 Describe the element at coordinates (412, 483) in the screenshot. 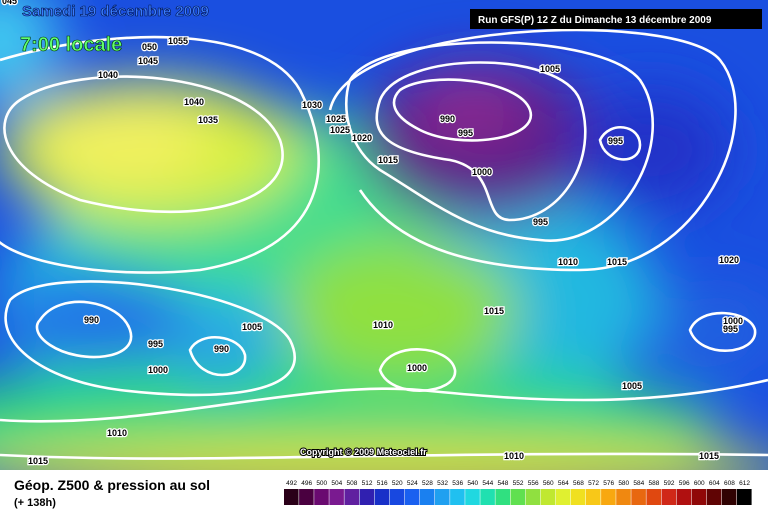

I see `scale-label: 524` at that location.